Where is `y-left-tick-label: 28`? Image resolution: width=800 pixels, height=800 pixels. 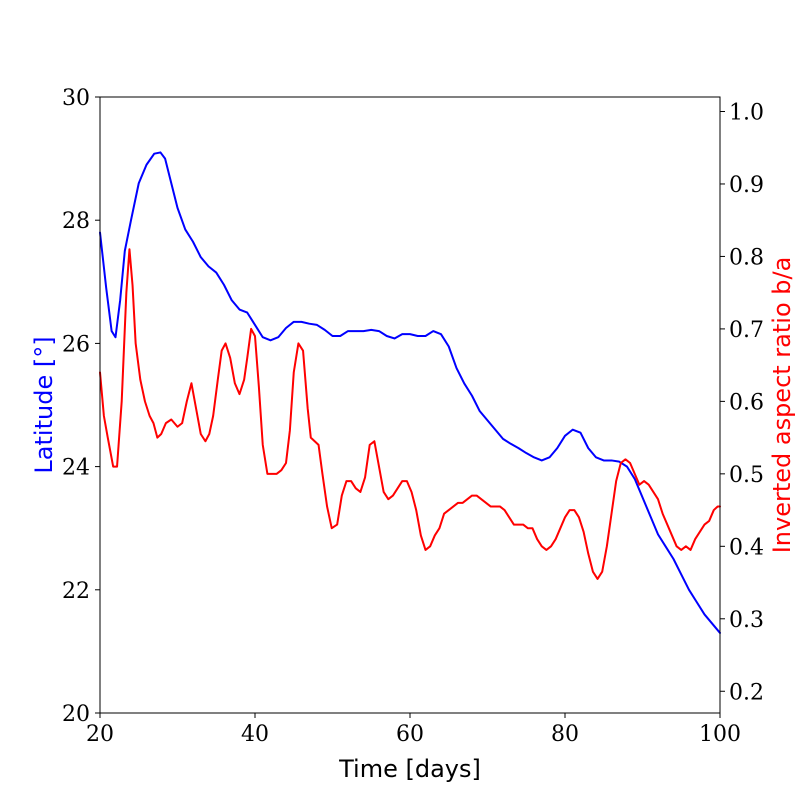
y-left-tick-label: 28 is located at coordinates (76, 221).